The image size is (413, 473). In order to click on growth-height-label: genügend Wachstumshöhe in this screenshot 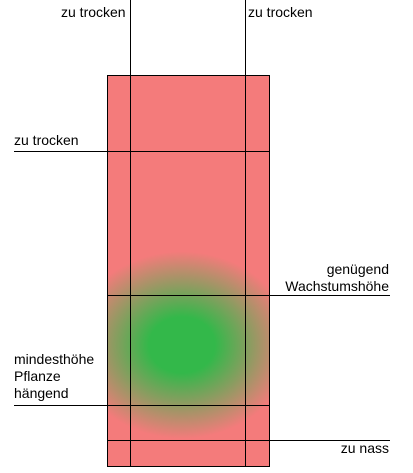, I will do `click(337, 278)`.